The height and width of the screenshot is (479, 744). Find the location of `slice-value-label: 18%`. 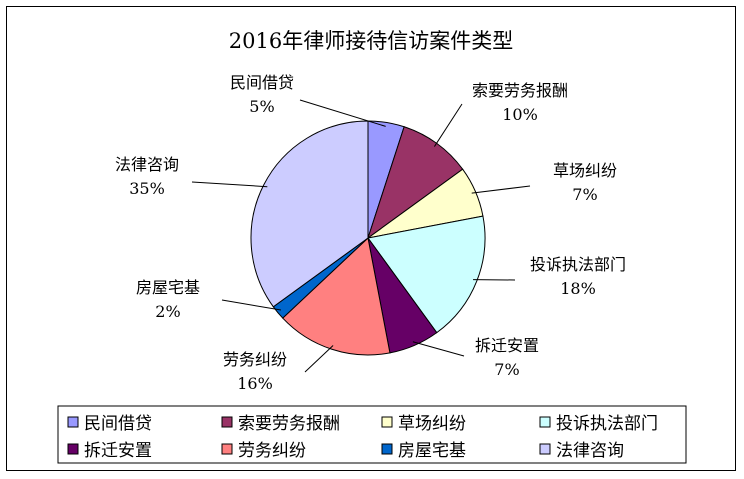

slice-value-label: 18% is located at coordinates (578, 288).